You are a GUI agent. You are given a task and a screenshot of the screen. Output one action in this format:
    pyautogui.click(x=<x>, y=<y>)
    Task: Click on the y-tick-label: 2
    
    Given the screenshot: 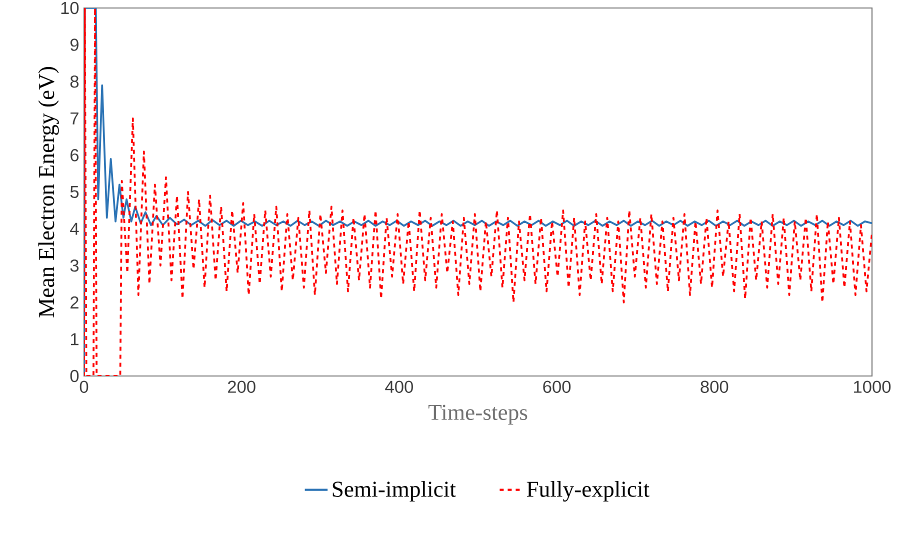 What is the action you would take?
    pyautogui.click(x=74, y=302)
    